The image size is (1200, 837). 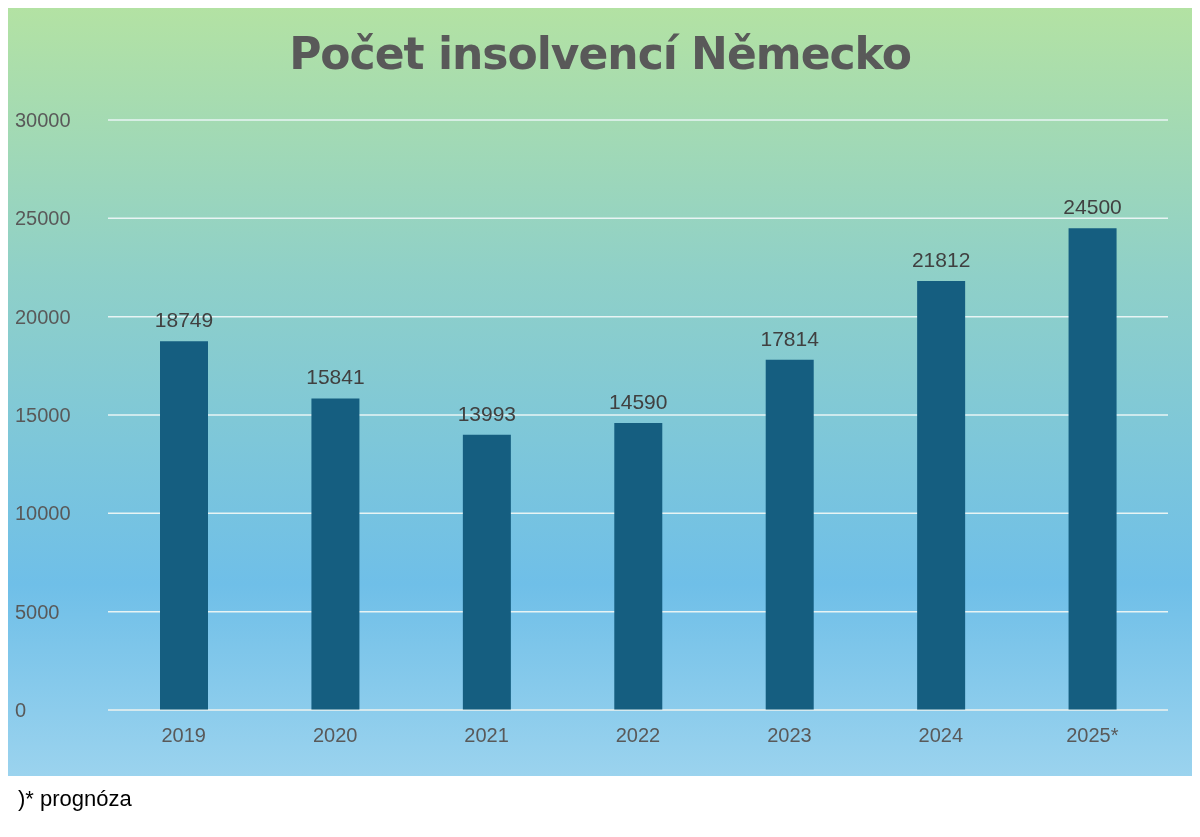 What do you see at coordinates (335, 735) in the screenshot?
I see `x-tick-label: 2020` at bounding box center [335, 735].